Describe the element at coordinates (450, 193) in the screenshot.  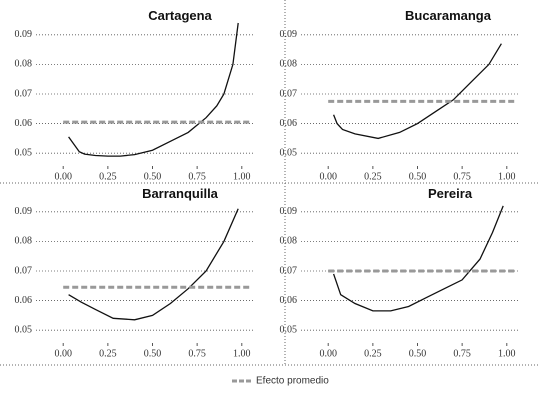
I see `panel-title: Pereira` at that location.